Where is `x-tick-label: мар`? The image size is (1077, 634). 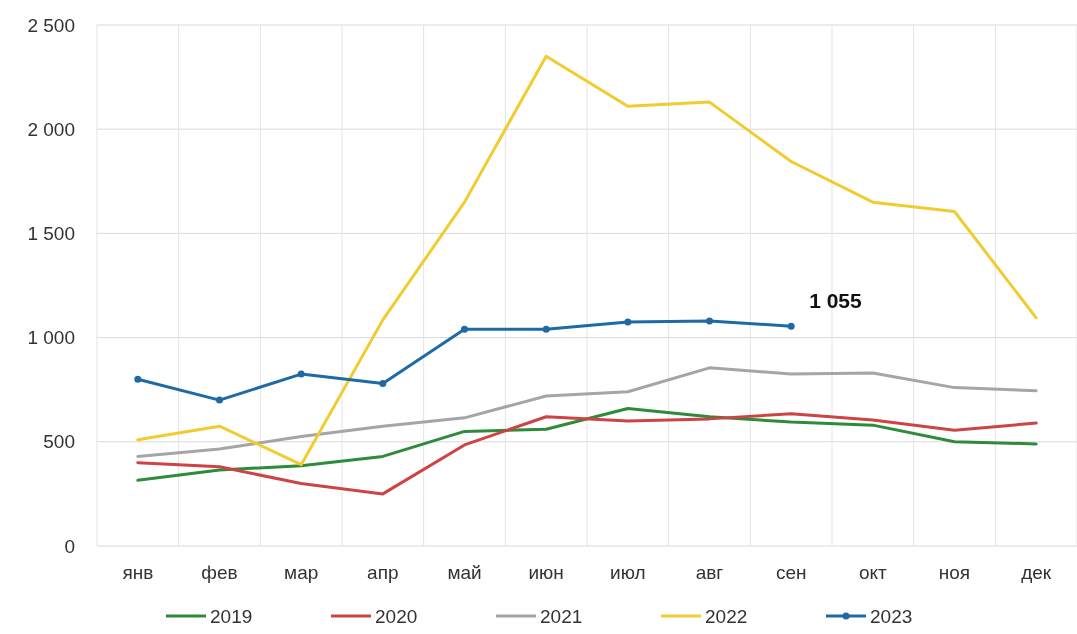 x-tick-label: мар is located at coordinates (301, 572).